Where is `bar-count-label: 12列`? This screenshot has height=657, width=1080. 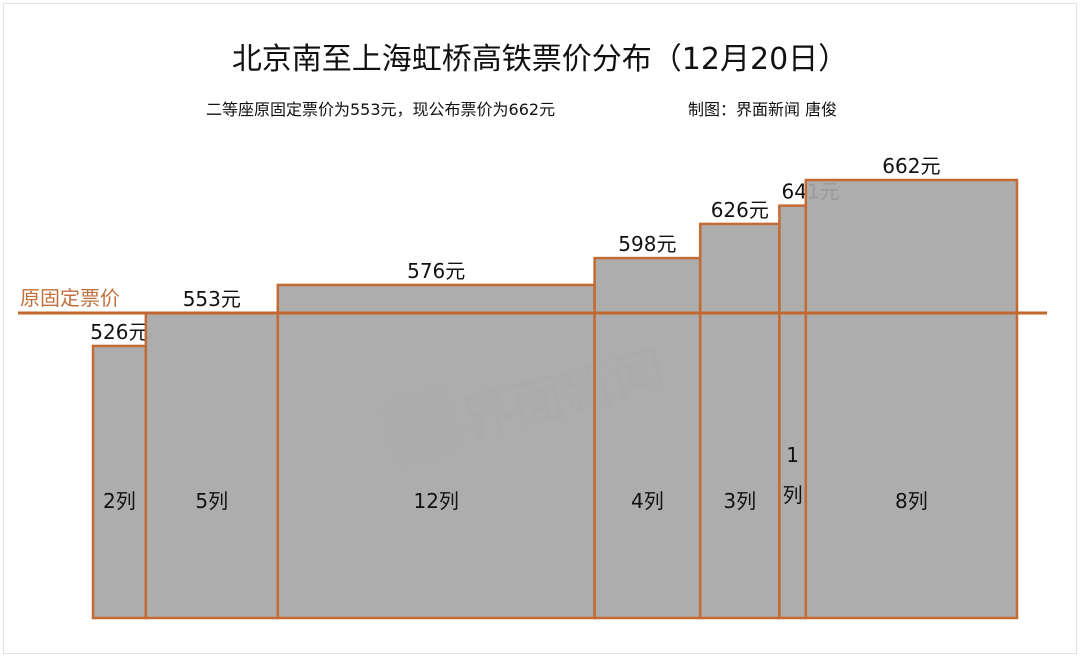 bar-count-label: 12列 is located at coordinates (435, 501).